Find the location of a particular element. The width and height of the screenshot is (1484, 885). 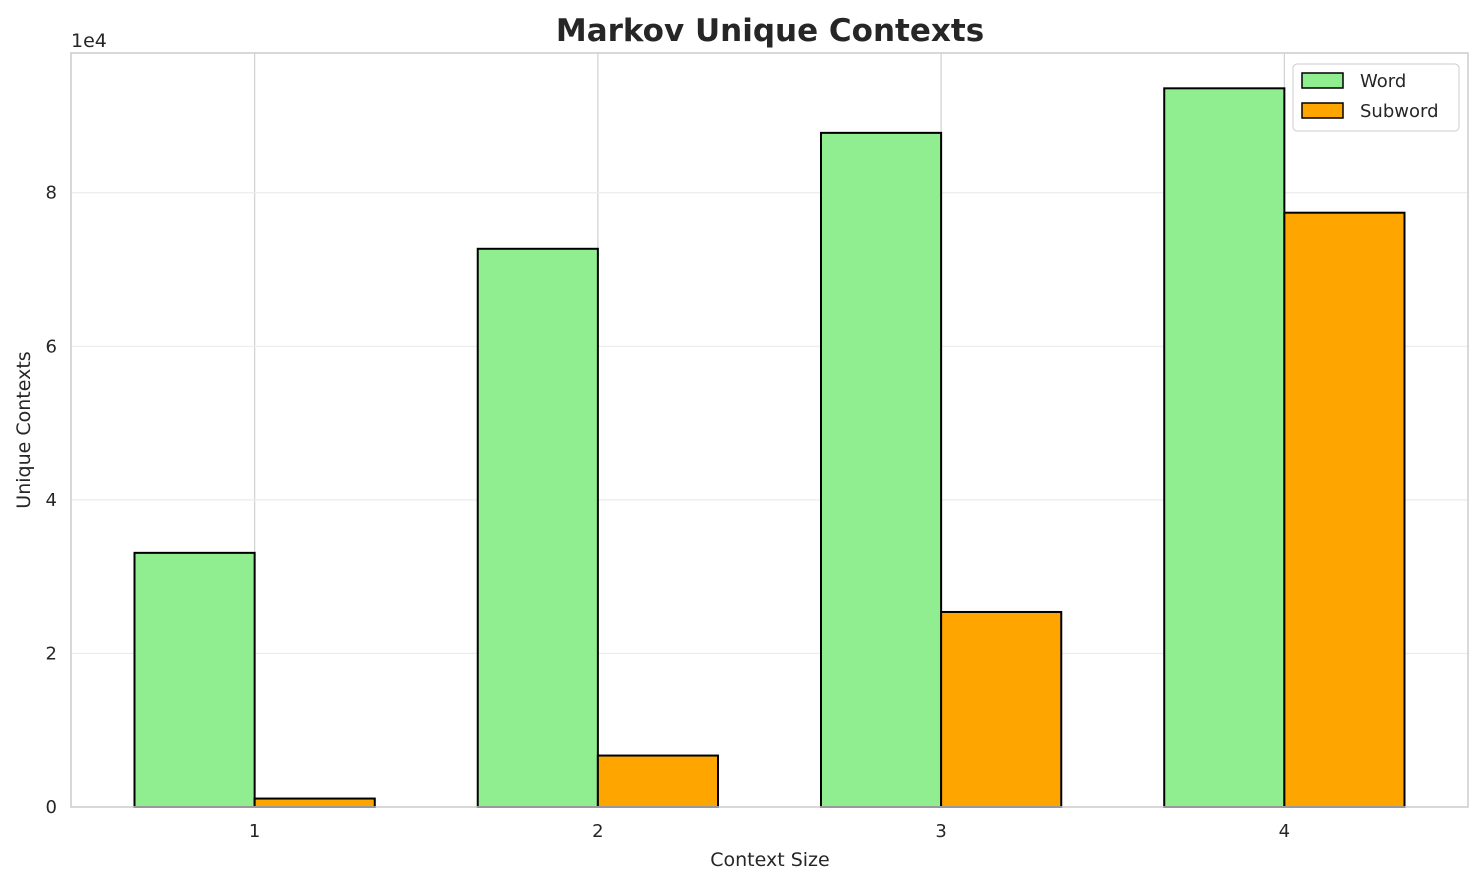

x-tick-label: 4 is located at coordinates (1284, 831).